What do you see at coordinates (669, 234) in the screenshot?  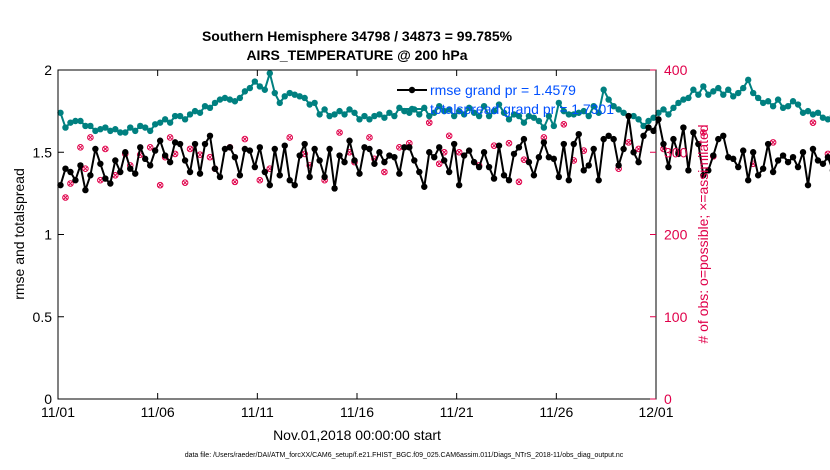 I see `right-axis-ticks: 0 100 200 300 400` at bounding box center [669, 234].